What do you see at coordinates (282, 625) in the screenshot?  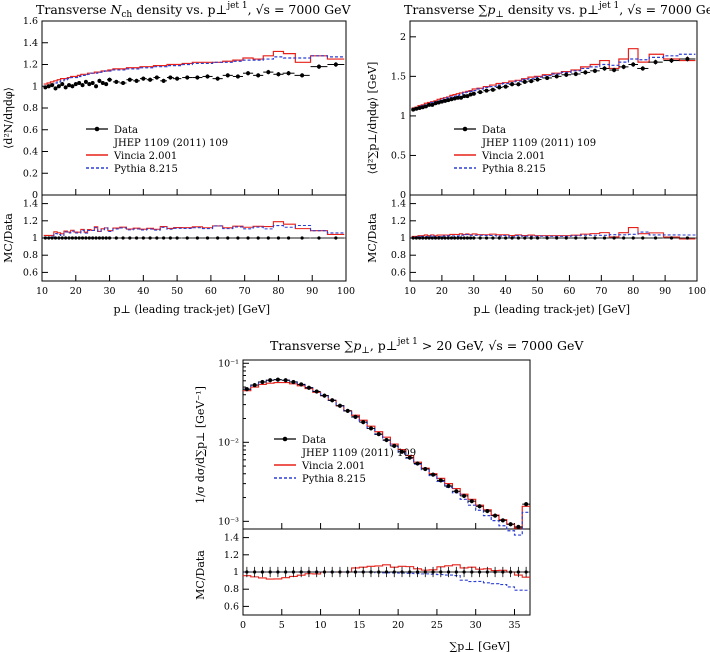 I see `x-tick-label: 5` at bounding box center [282, 625].